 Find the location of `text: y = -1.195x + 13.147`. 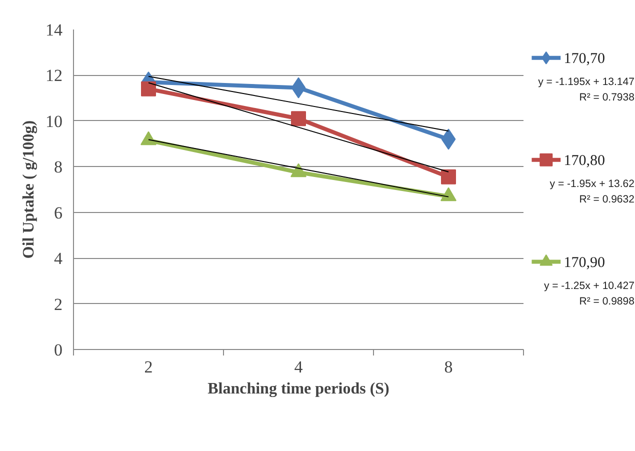

text: y = -1.195x + 13.147 is located at coordinates (586, 82).